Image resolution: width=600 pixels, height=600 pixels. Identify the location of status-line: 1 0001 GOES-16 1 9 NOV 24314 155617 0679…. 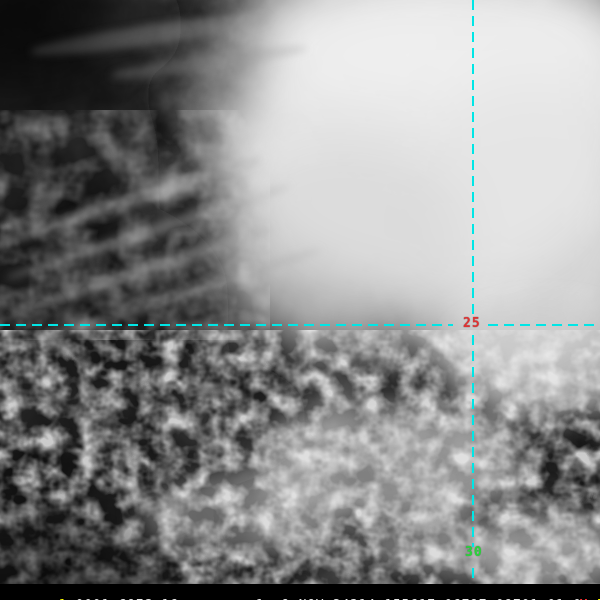
(303, 593).